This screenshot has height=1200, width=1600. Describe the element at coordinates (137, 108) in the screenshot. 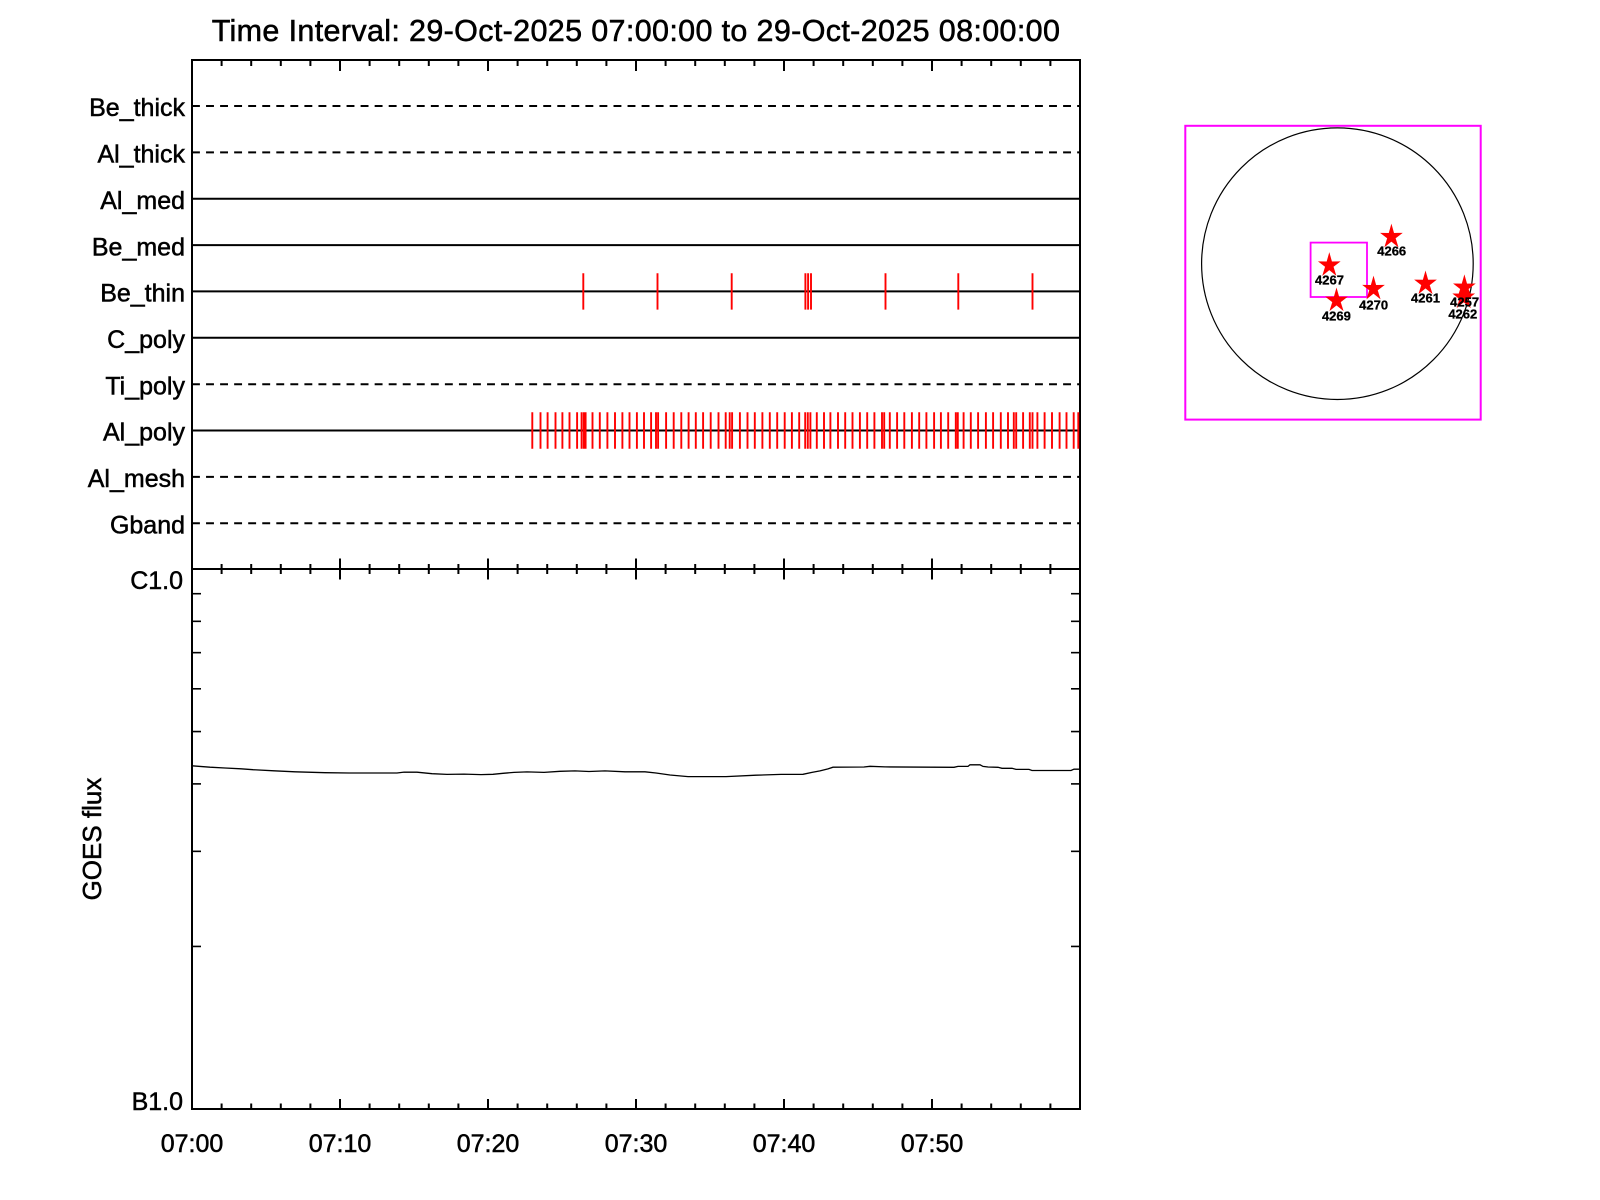

I see `svg-text: Be_thick` at that location.